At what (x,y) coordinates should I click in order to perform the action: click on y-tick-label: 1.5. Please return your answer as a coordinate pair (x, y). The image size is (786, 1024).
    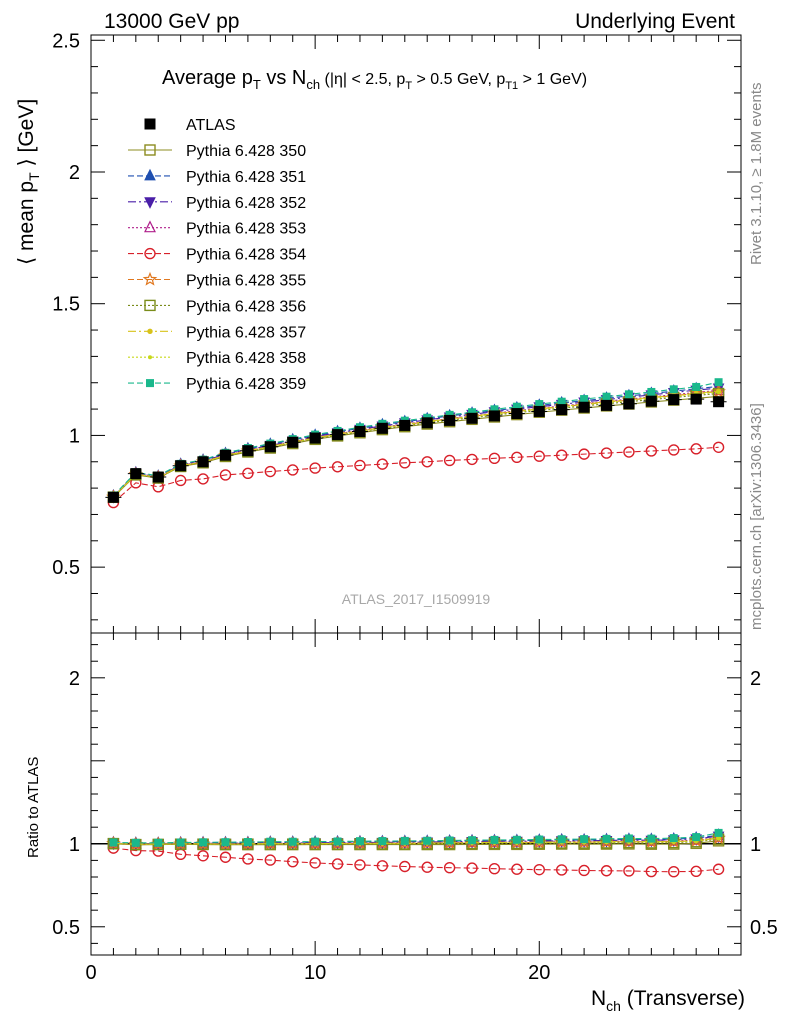
    Looking at the image, I should click on (66, 305).